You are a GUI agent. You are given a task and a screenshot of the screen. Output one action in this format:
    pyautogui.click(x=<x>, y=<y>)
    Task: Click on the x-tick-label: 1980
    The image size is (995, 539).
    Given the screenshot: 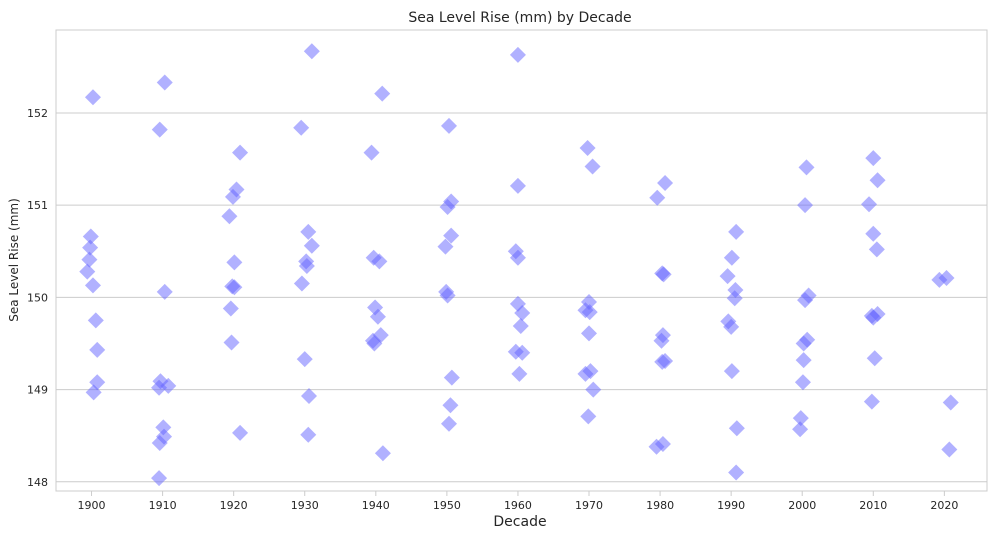 What is the action you would take?
    pyautogui.click(x=660, y=505)
    